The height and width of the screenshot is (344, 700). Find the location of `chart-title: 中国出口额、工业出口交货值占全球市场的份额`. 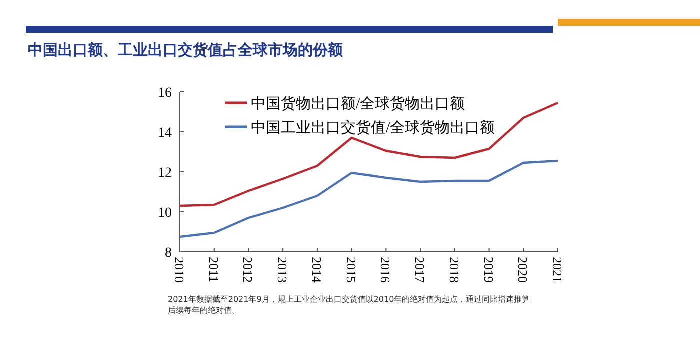

chart-title: 中国出口额、工业出口交货值占全球市场的份额 is located at coordinates (186, 50).